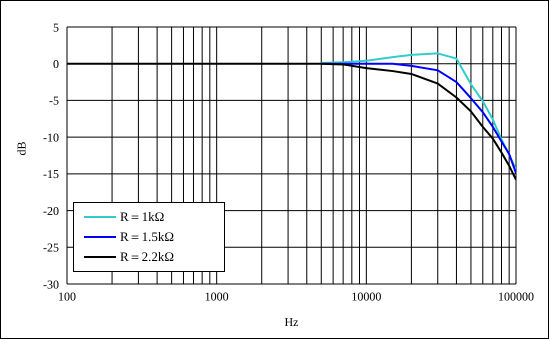 Image resolution: width=549 pixels, height=339 pixels. I want to click on y-tick-label: -15, so click(51, 174).